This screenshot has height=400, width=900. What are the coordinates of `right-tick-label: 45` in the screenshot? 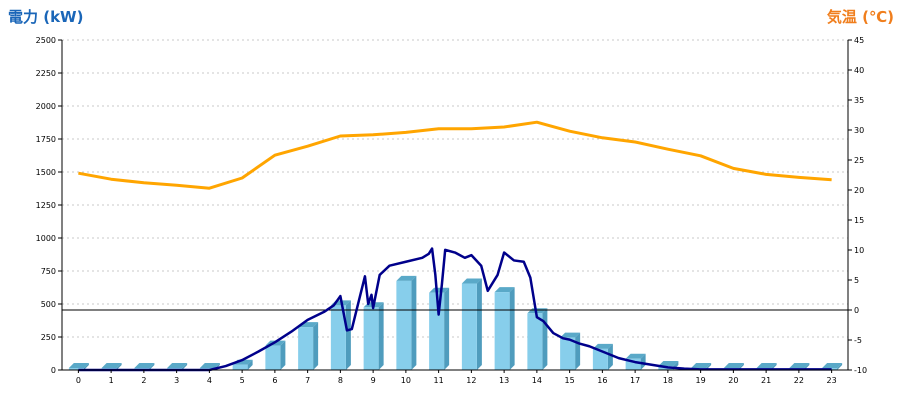 It's located at (859, 40).